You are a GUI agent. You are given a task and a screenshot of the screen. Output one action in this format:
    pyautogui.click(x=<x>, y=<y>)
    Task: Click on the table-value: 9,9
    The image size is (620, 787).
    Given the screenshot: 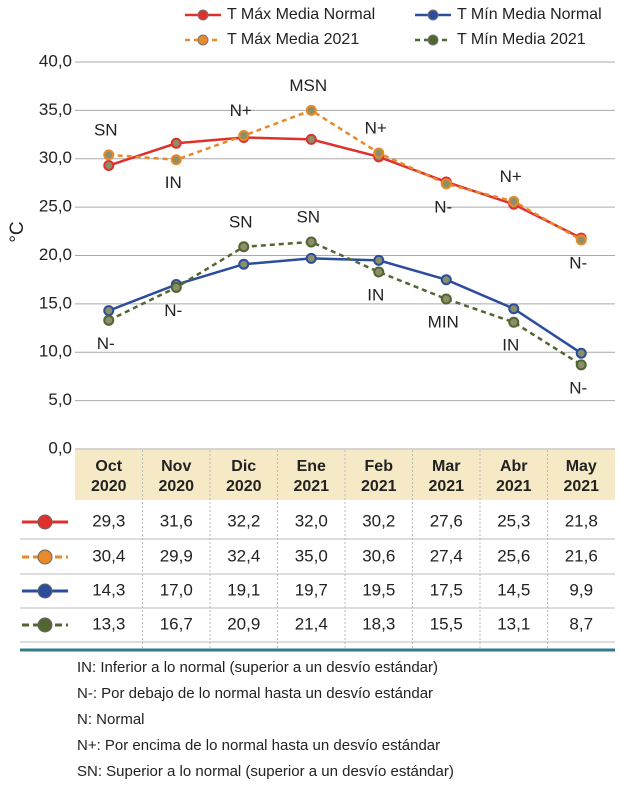 What is the action you would take?
    pyautogui.click(x=581, y=589)
    